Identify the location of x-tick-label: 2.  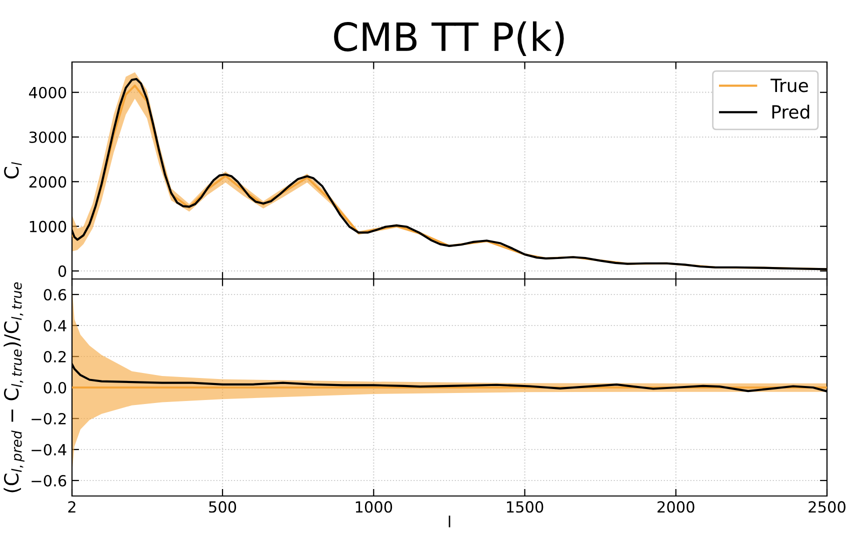
(72, 506).